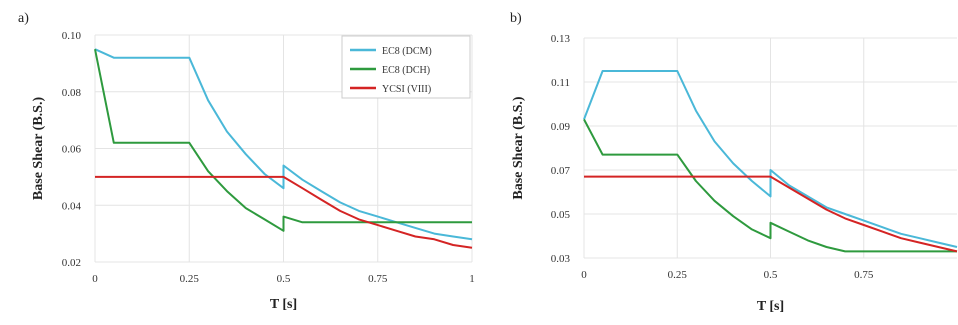  What do you see at coordinates (516, 18) in the screenshot?
I see `panel-label: b)` at bounding box center [516, 18].